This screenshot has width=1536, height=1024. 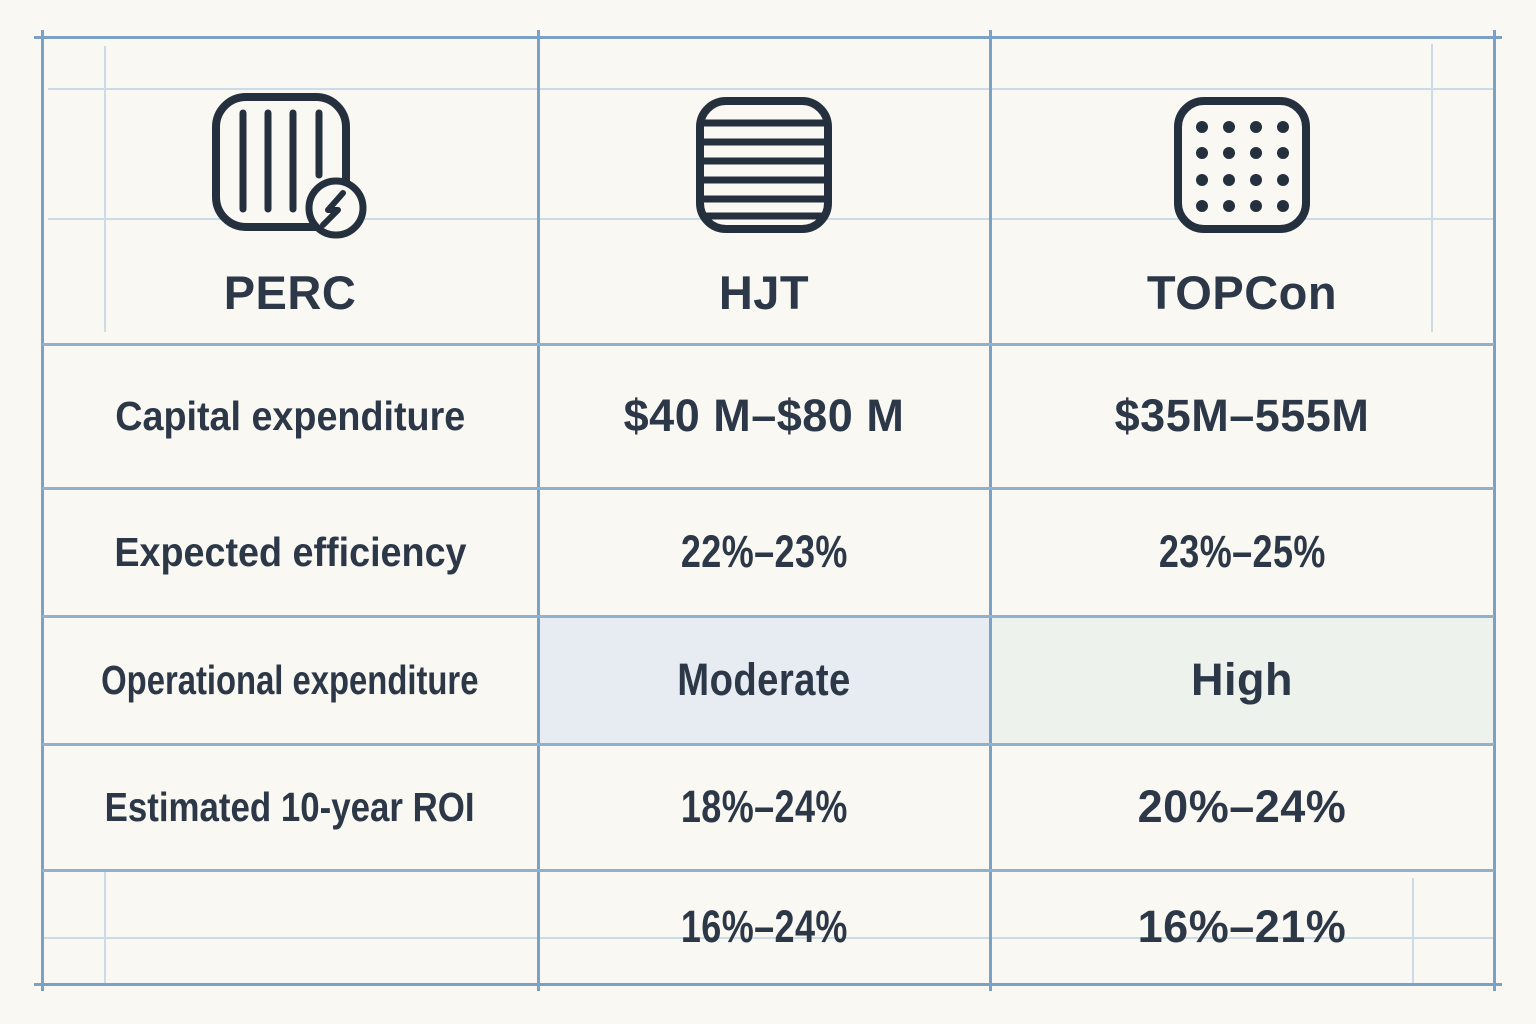 I want to click on value-cell-topcon: $35M–555M, so click(x=1242, y=416).